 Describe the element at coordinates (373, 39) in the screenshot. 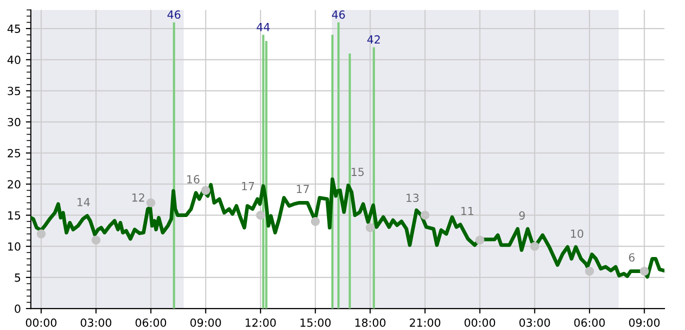

I see `data-label: 42` at that location.